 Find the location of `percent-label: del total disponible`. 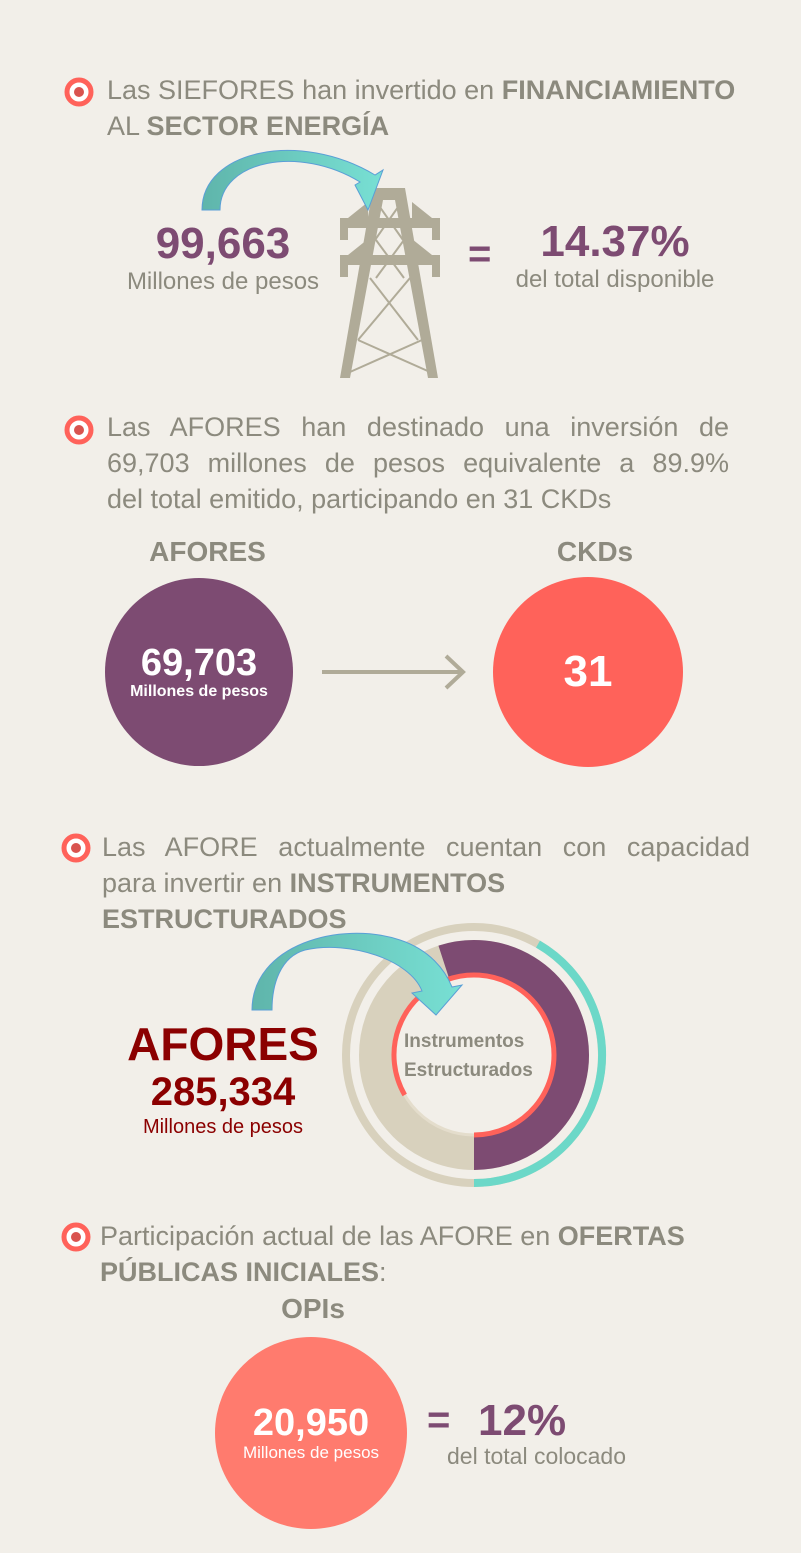

percent-label: del total disponible is located at coordinates (615, 279).